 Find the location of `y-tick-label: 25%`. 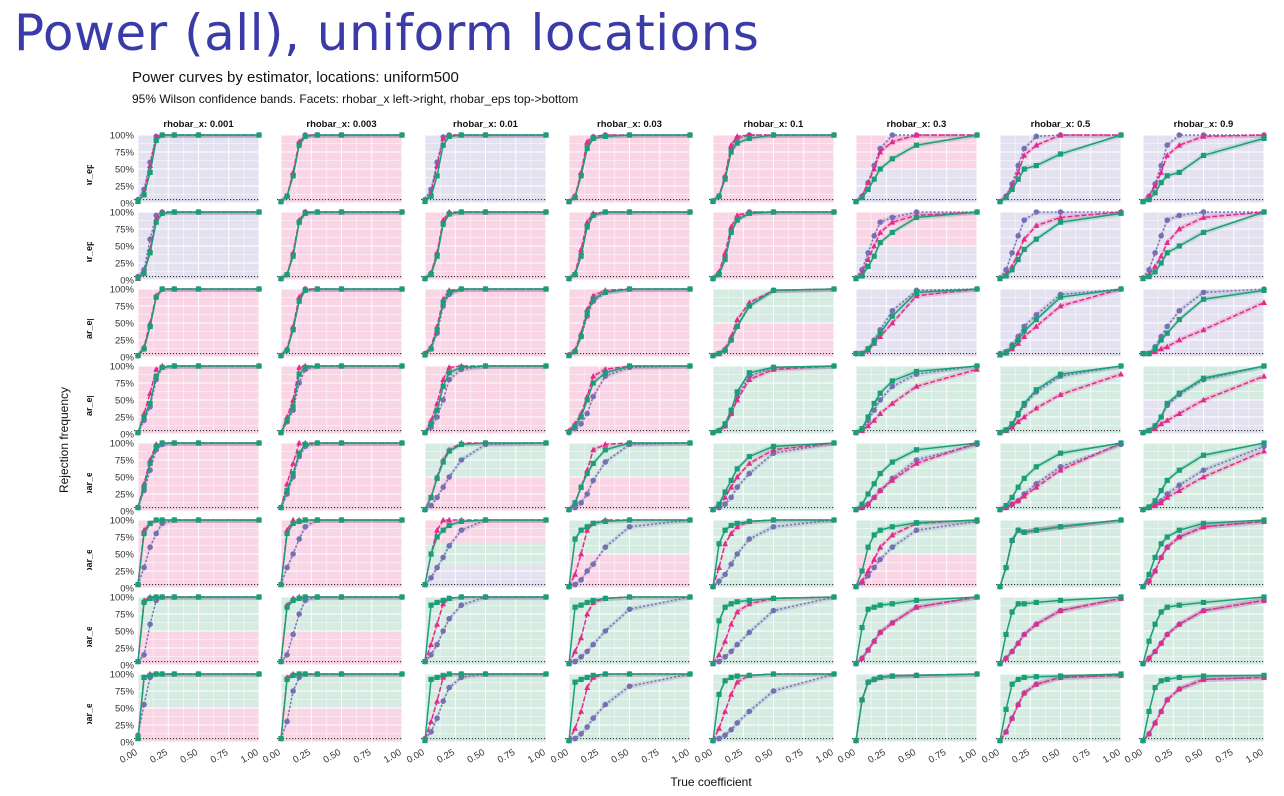

y-tick-label: 25% is located at coordinates (125, 495).